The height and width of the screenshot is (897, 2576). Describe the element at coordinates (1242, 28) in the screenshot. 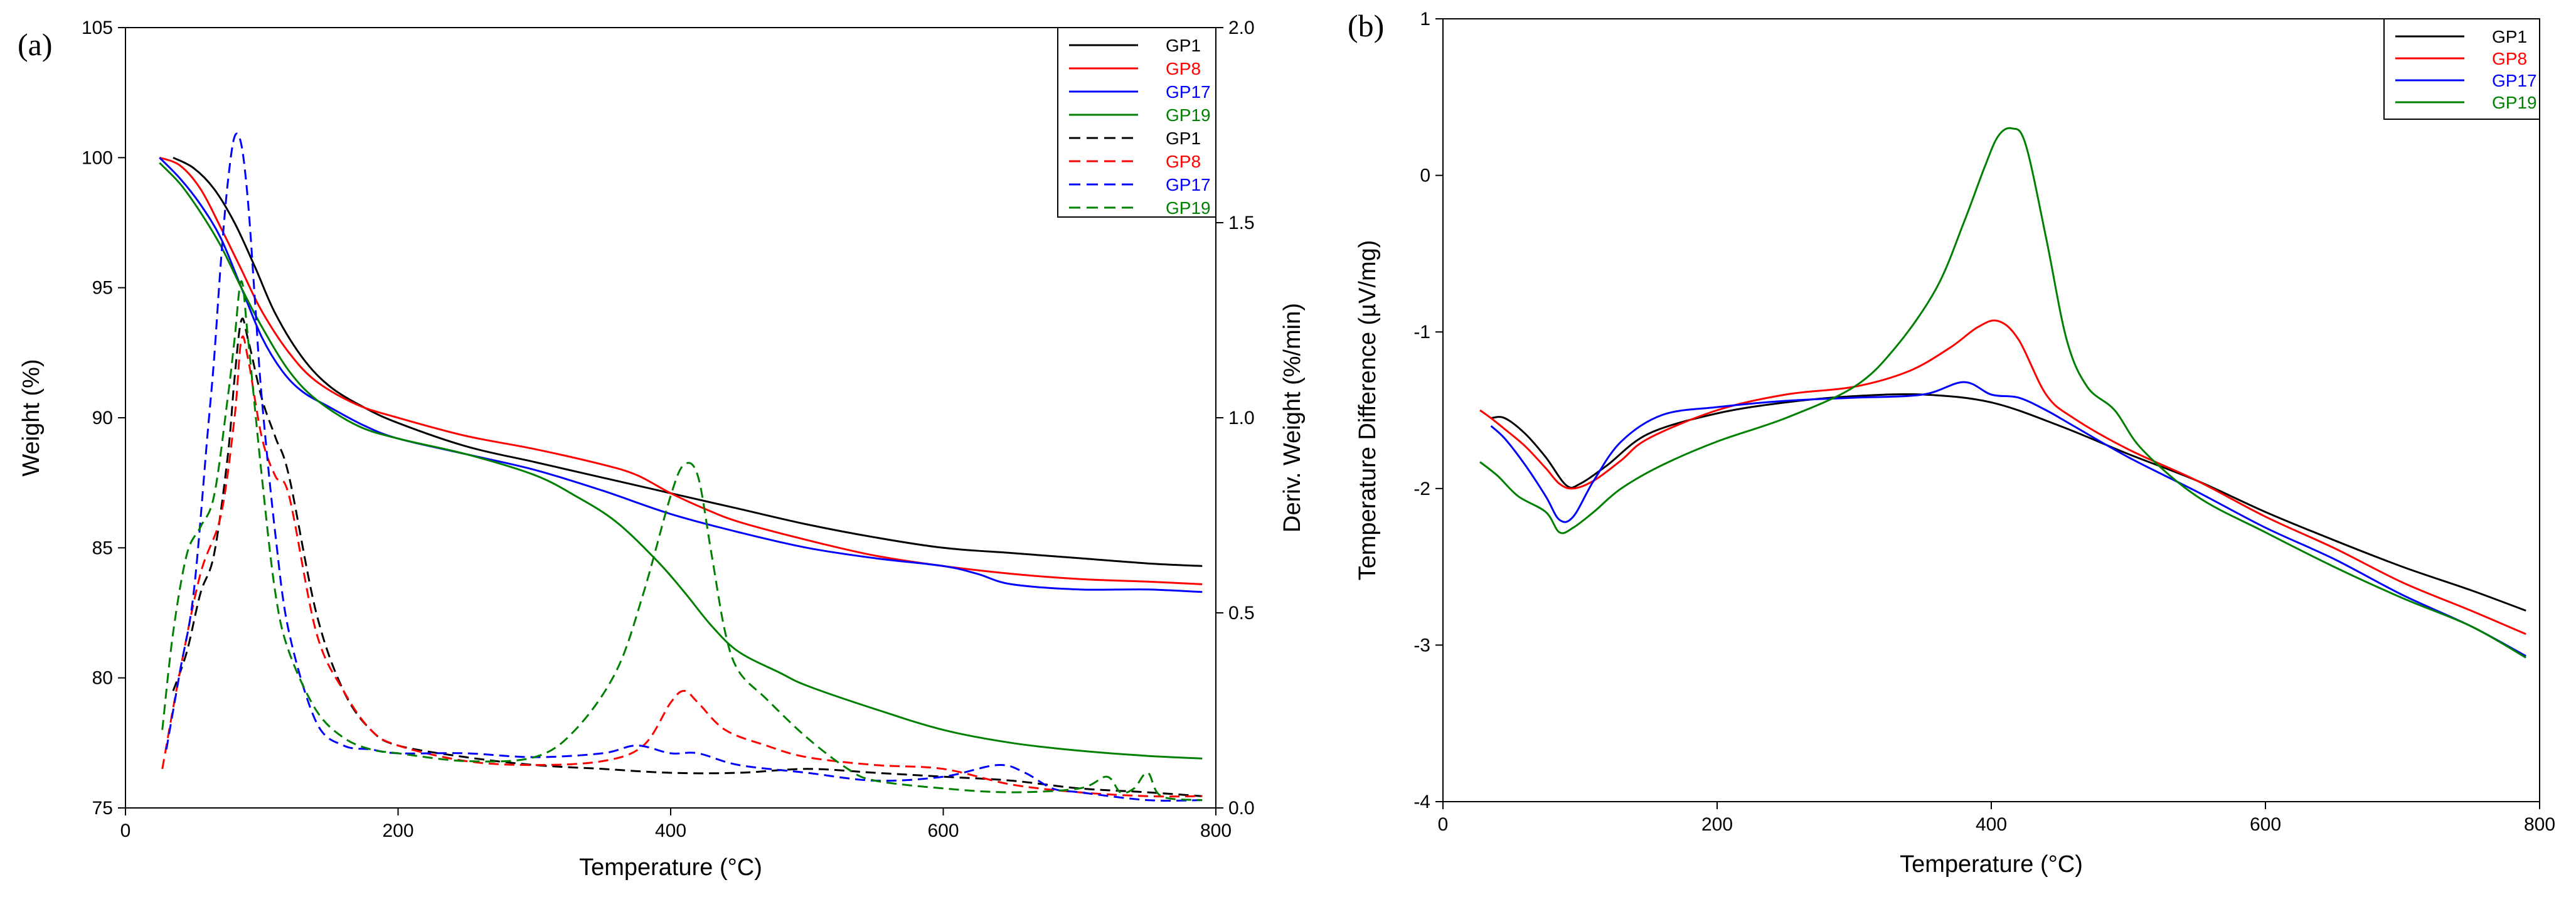

I see `panel-a-y2tick-label: 2.0` at that location.